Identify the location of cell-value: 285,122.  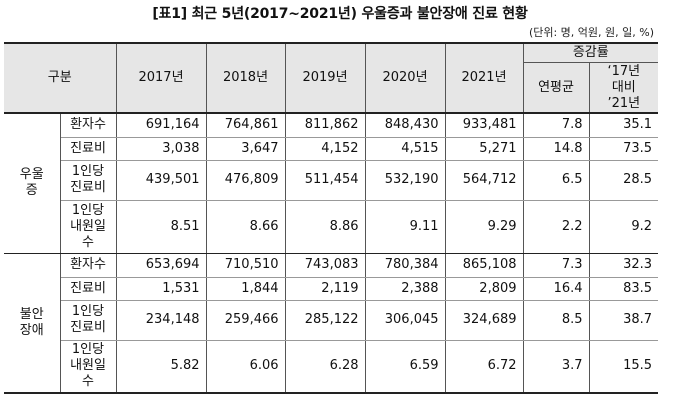
(325, 320).